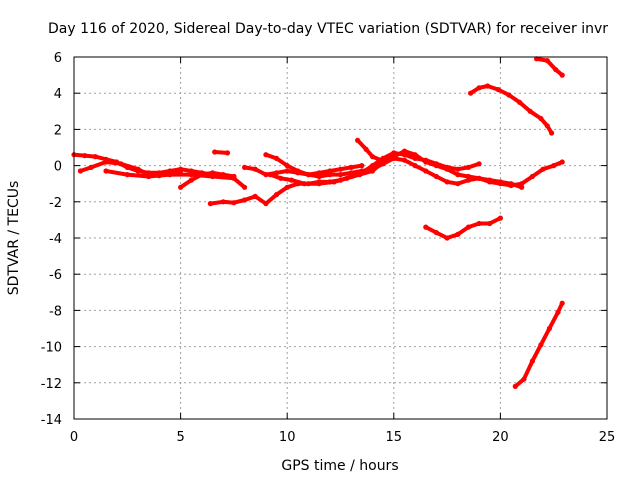 The width and height of the screenshot is (640, 480). I want to click on x-tick-label: 10, so click(287, 437).